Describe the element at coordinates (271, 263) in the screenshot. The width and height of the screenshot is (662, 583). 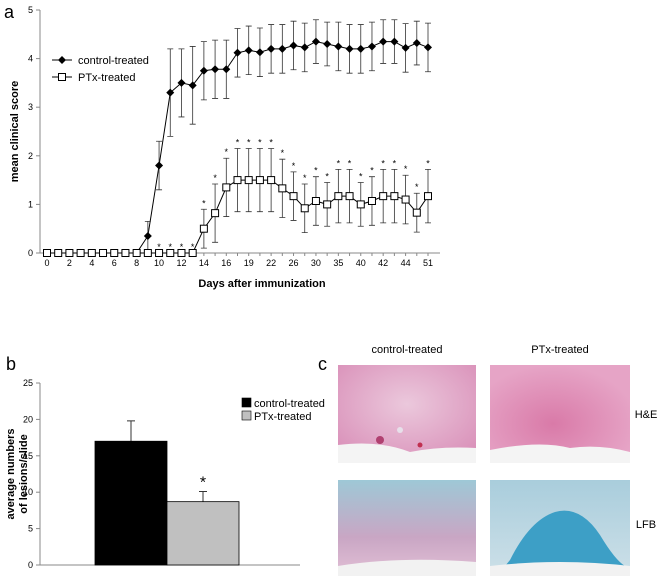
I see `x-tick-label: 22` at that location.